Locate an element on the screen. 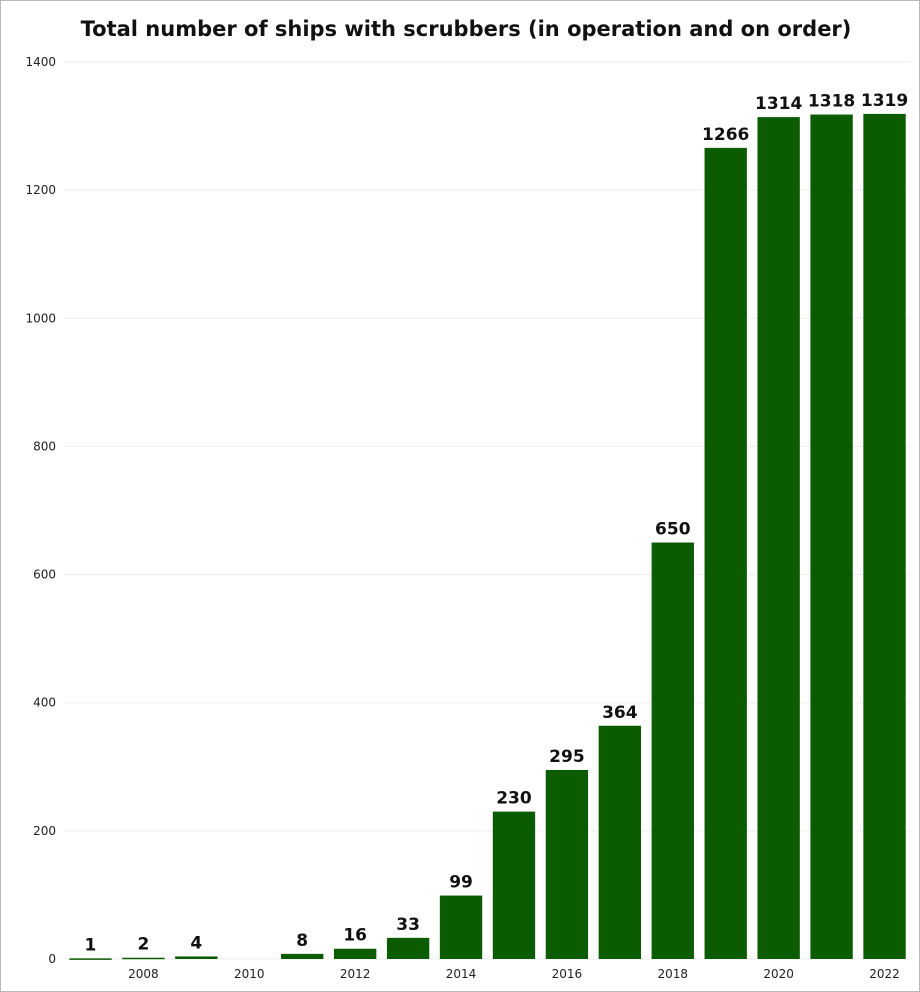 The width and height of the screenshot is (920, 992). y-tick-label: 800 is located at coordinates (44, 446).